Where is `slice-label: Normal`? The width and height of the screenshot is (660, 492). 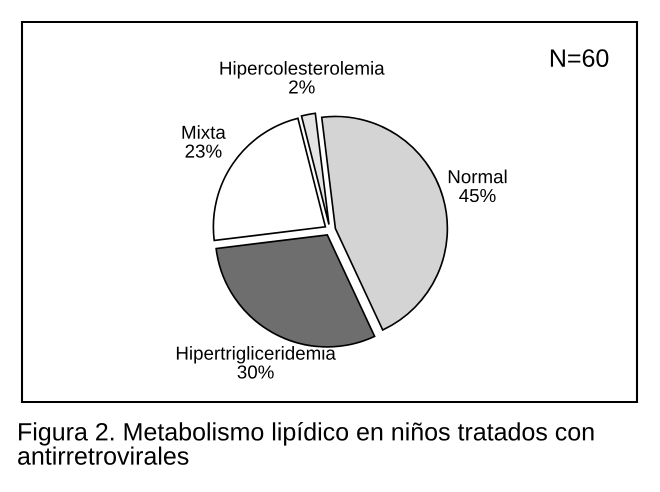
slice-label: Normal is located at coordinates (477, 177).